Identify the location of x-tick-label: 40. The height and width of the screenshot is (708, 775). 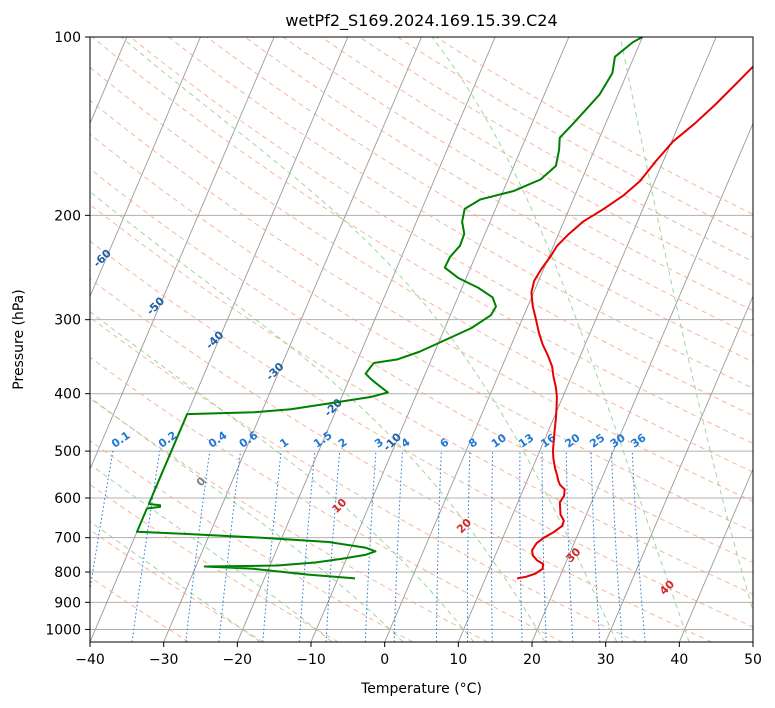
(679, 660).